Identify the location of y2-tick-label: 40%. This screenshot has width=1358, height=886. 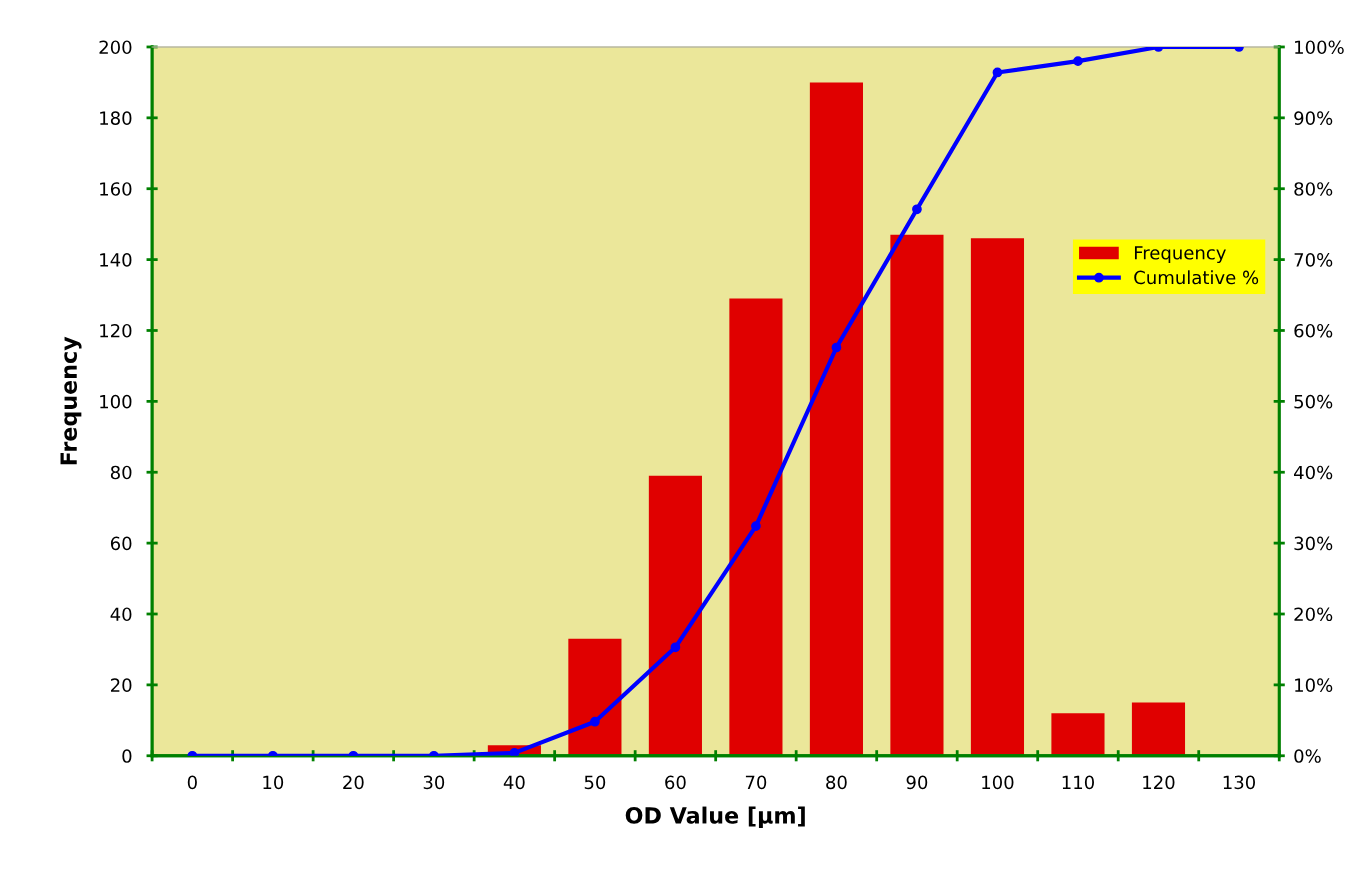
(1313, 472).